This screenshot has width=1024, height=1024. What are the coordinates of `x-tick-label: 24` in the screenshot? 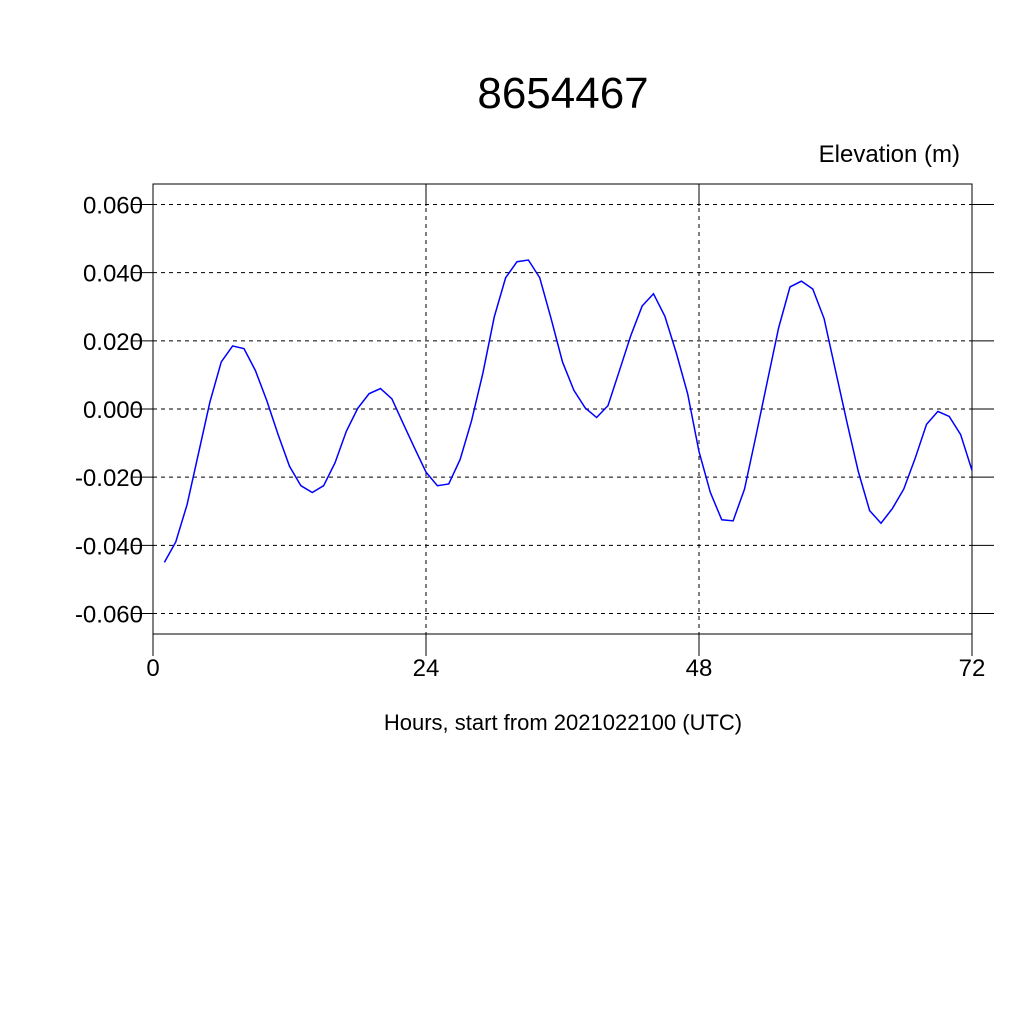 It's located at (426, 668).